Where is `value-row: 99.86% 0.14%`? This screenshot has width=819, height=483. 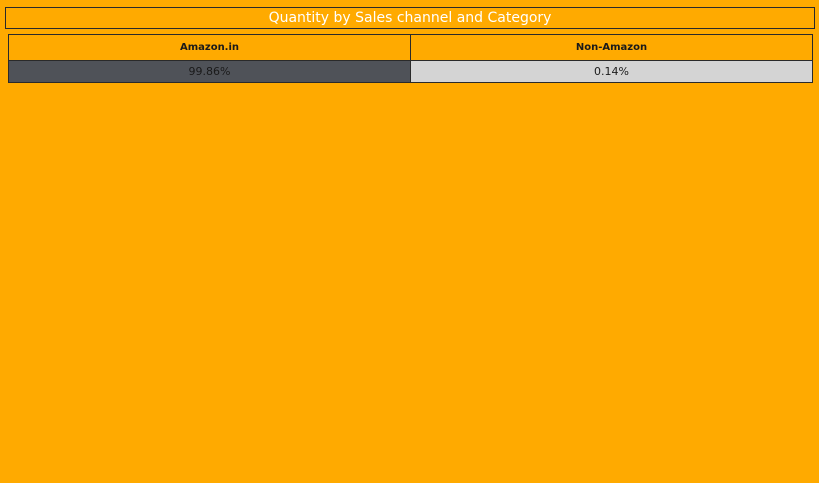 value-row: 99.86% 0.14% is located at coordinates (410, 71).